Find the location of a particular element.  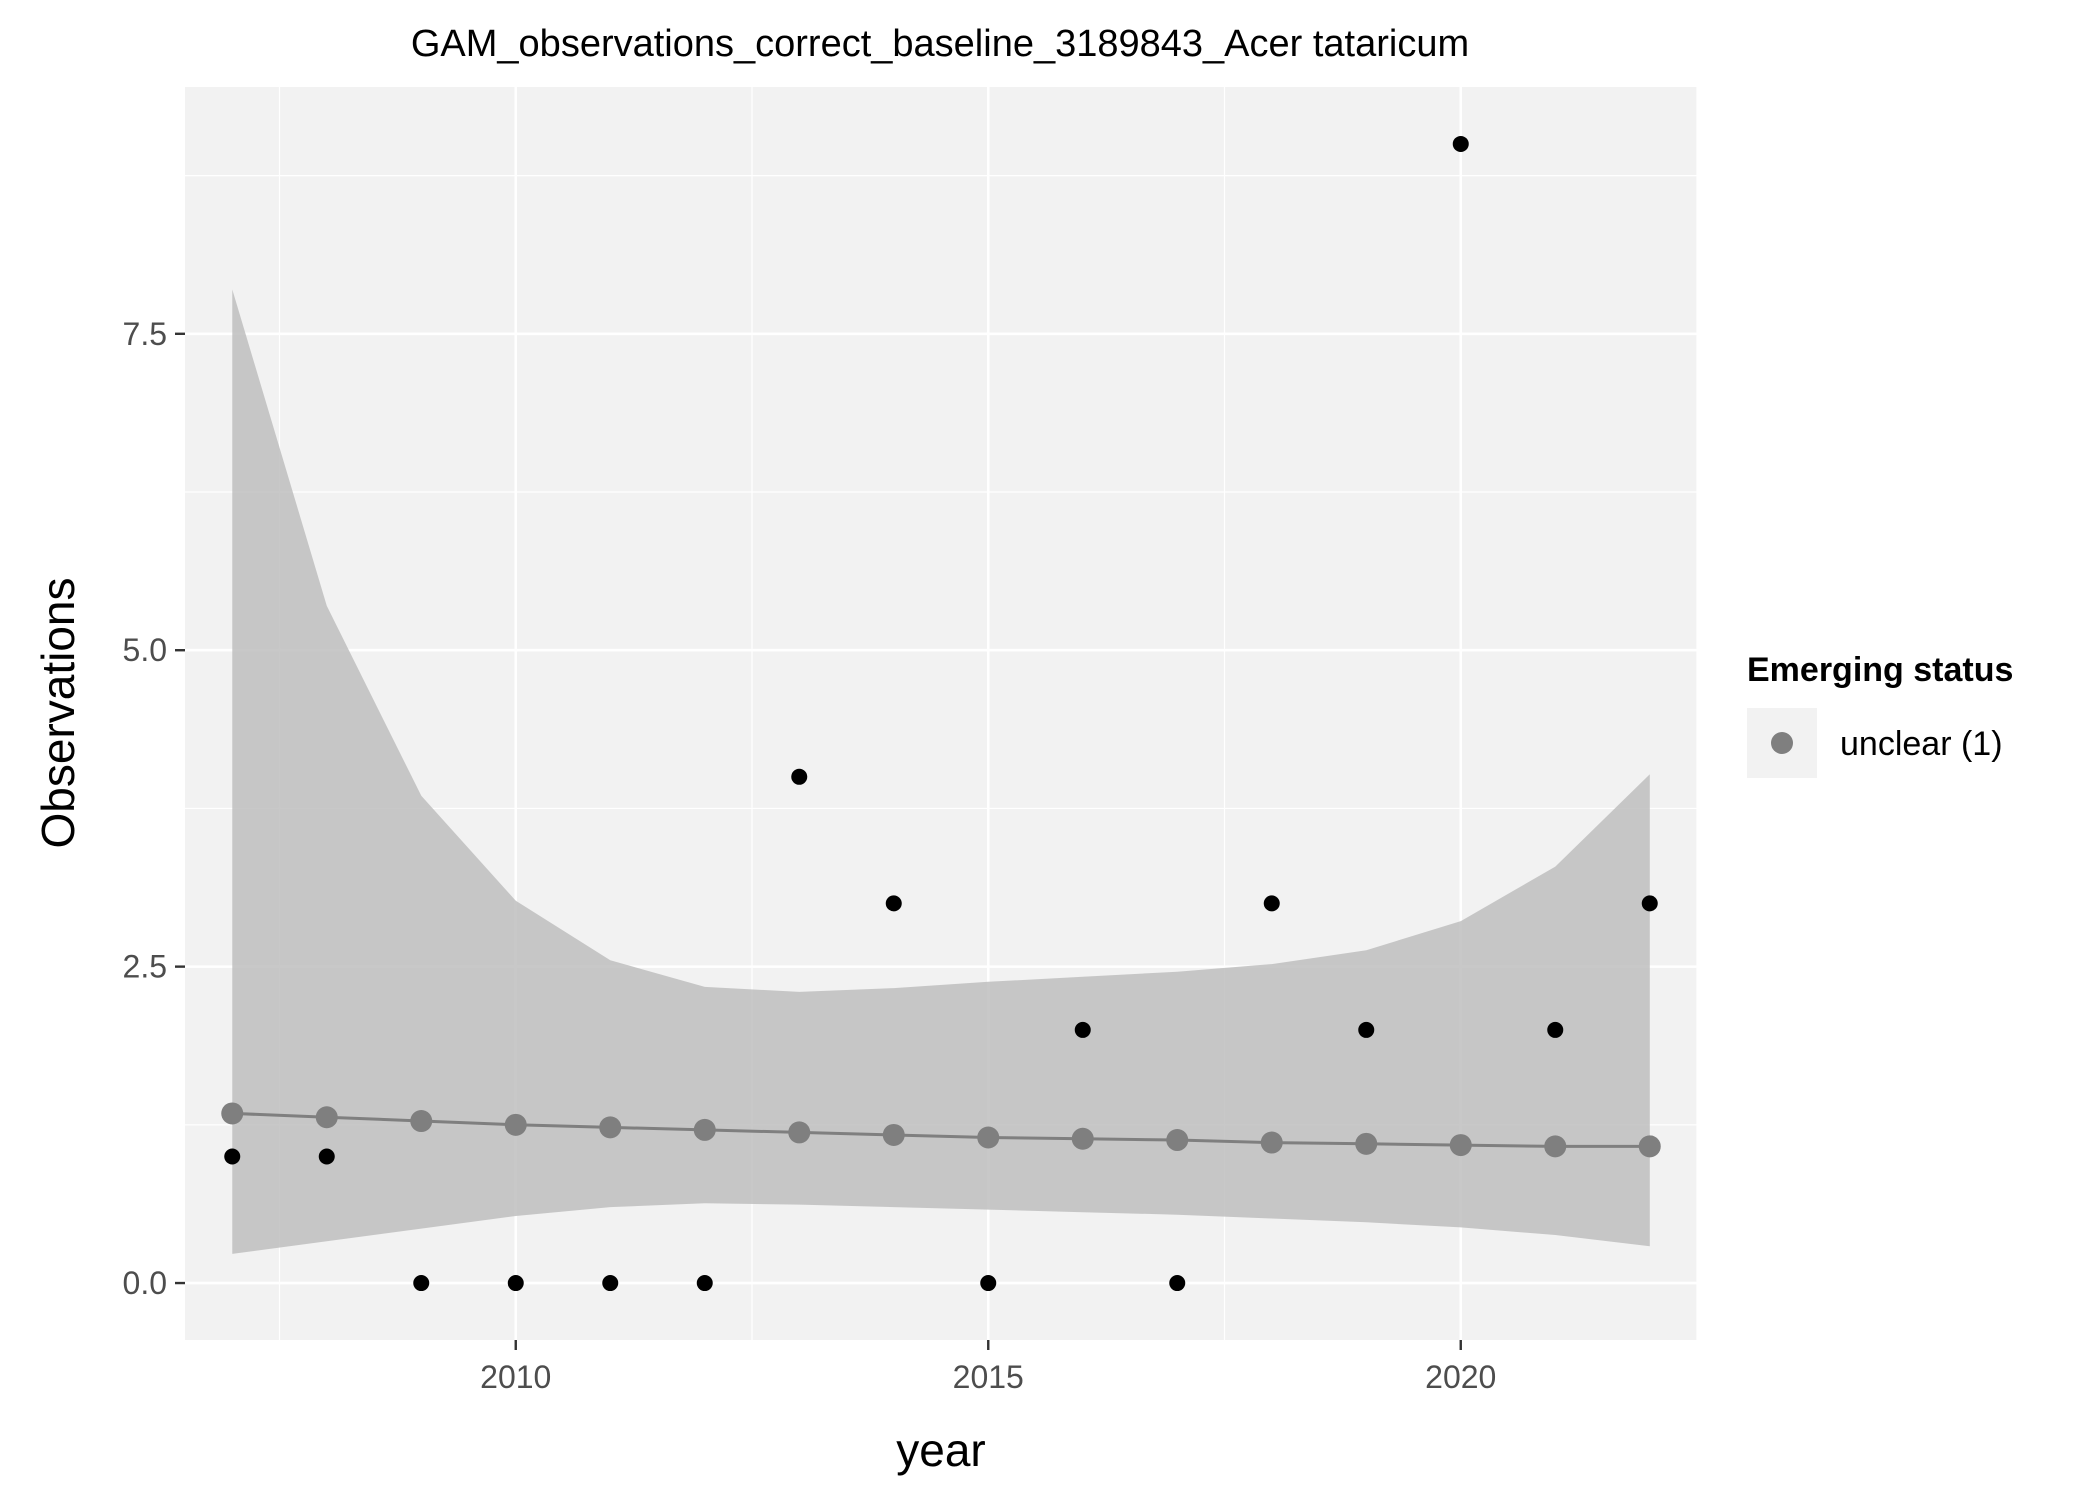

legend-key-dot is located at coordinates (1782, 743).